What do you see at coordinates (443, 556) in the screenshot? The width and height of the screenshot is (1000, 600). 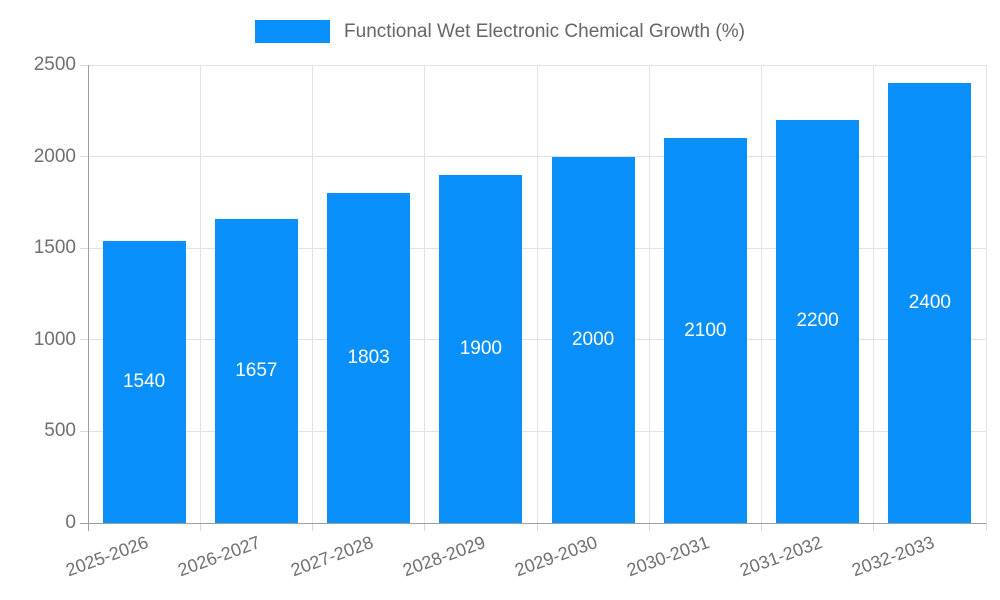 I see `x-tick-label: 2028-2029` at bounding box center [443, 556].